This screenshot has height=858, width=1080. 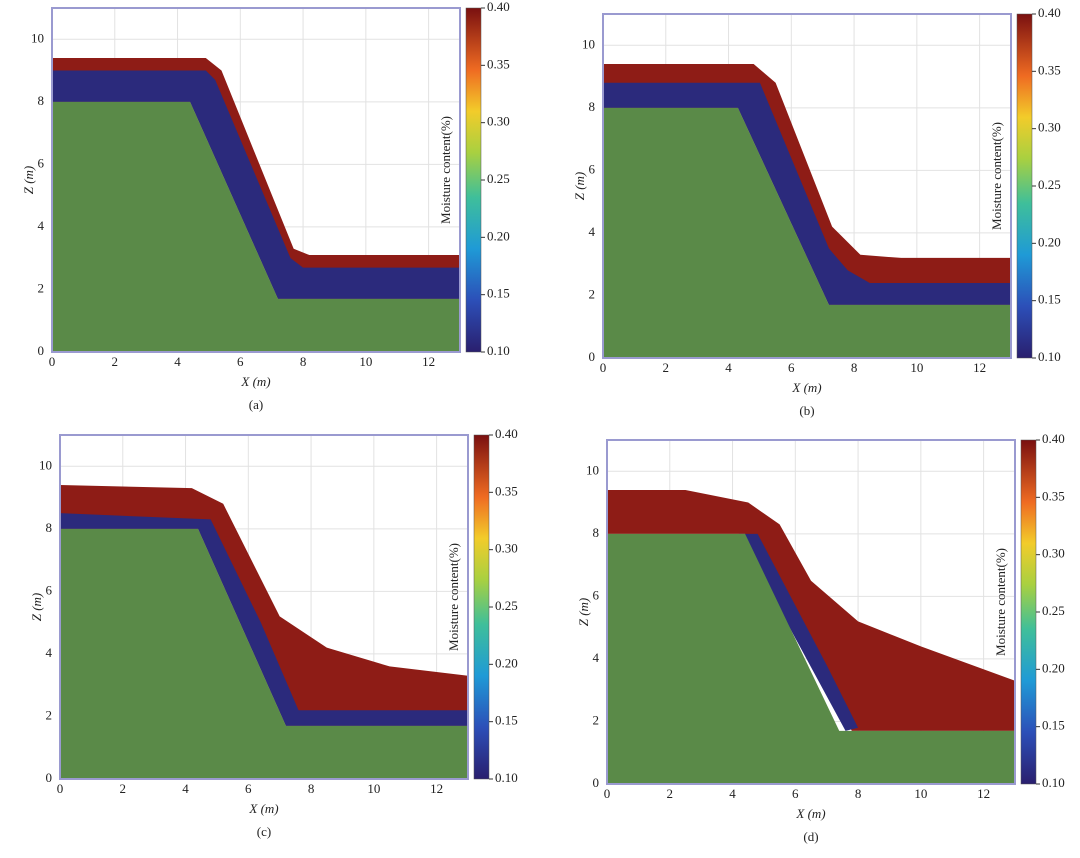 I want to click on panel-label: (a), so click(x=256, y=404).